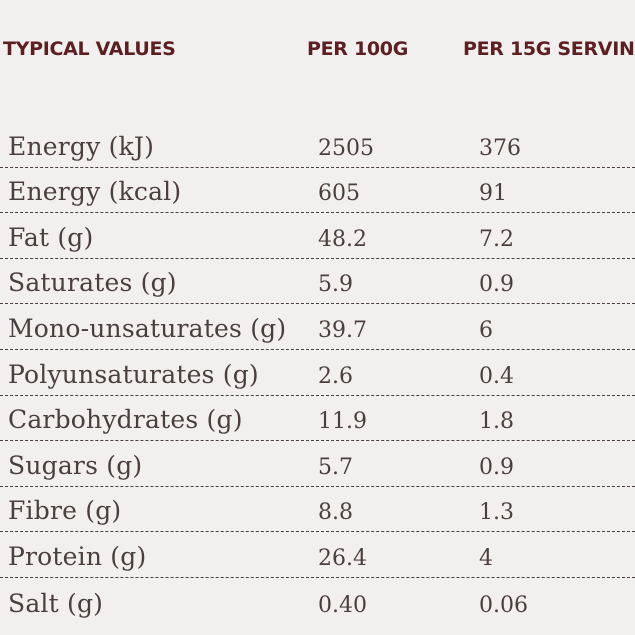 This screenshot has height=635, width=635. I want to click on table-row: Fat (g) 48.2 7.2, so click(317, 236).